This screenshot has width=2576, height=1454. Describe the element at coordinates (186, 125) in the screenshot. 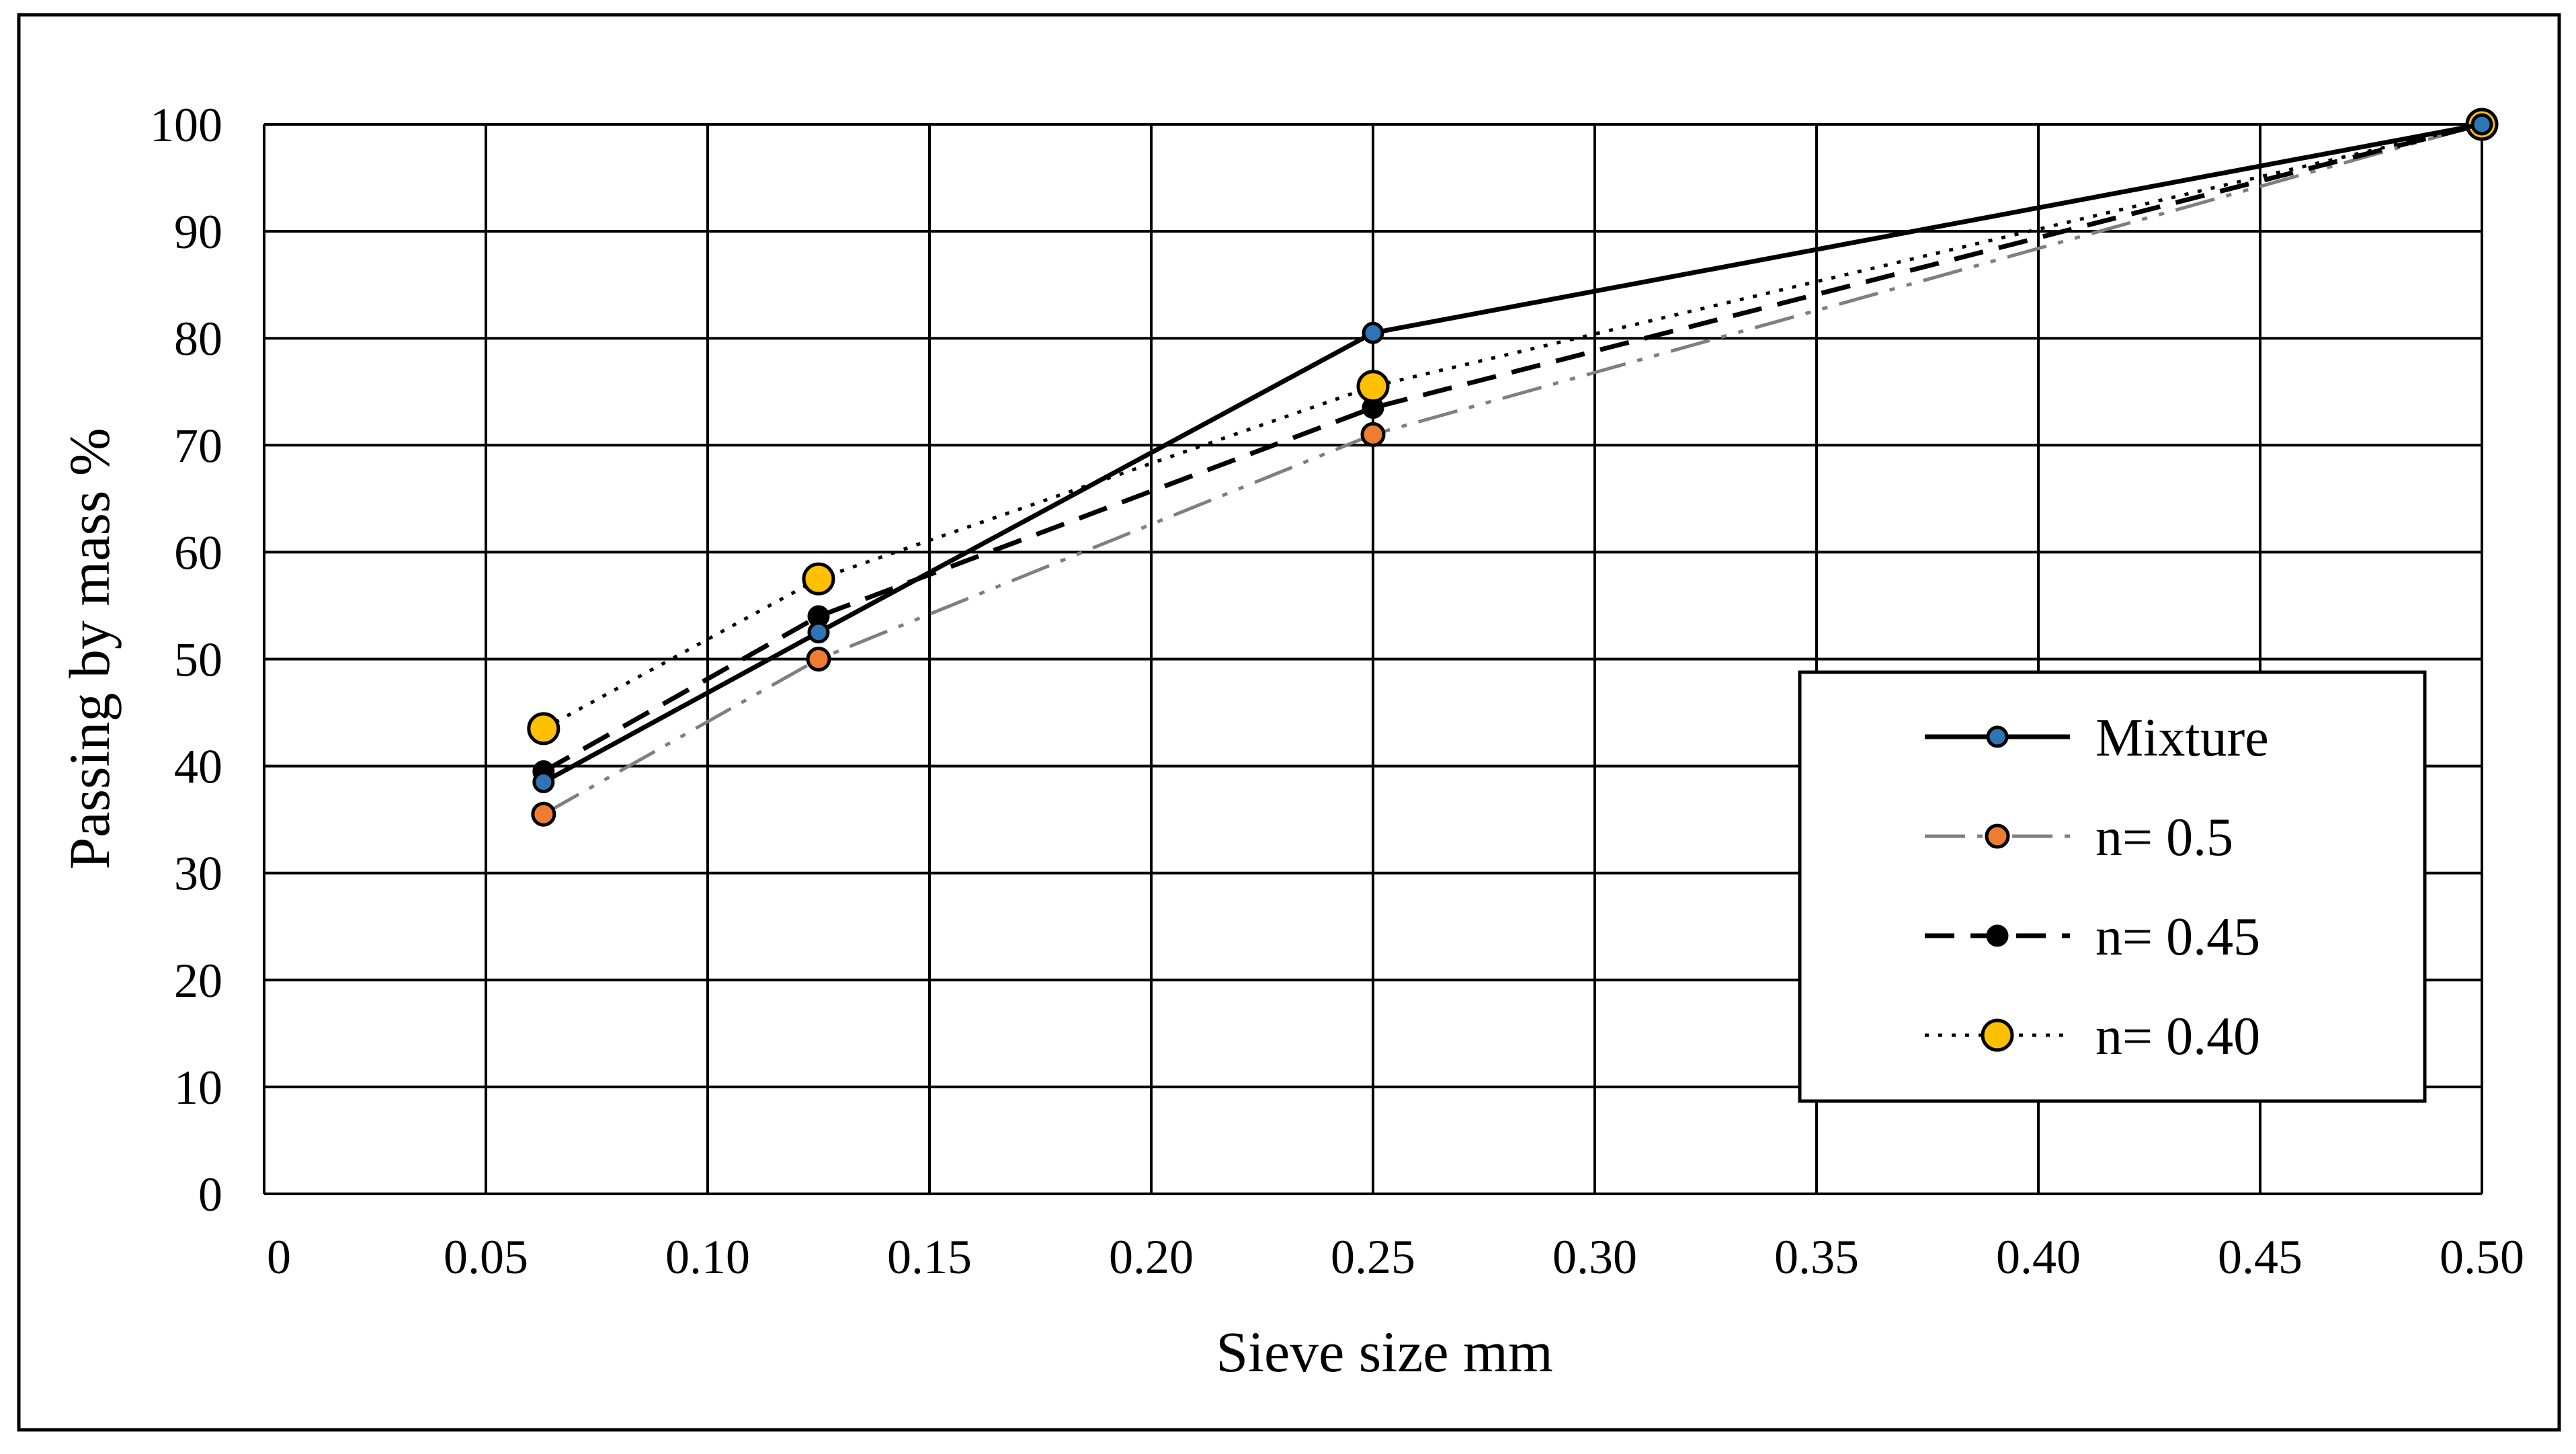

I see `y-tick-label: 100` at that location.